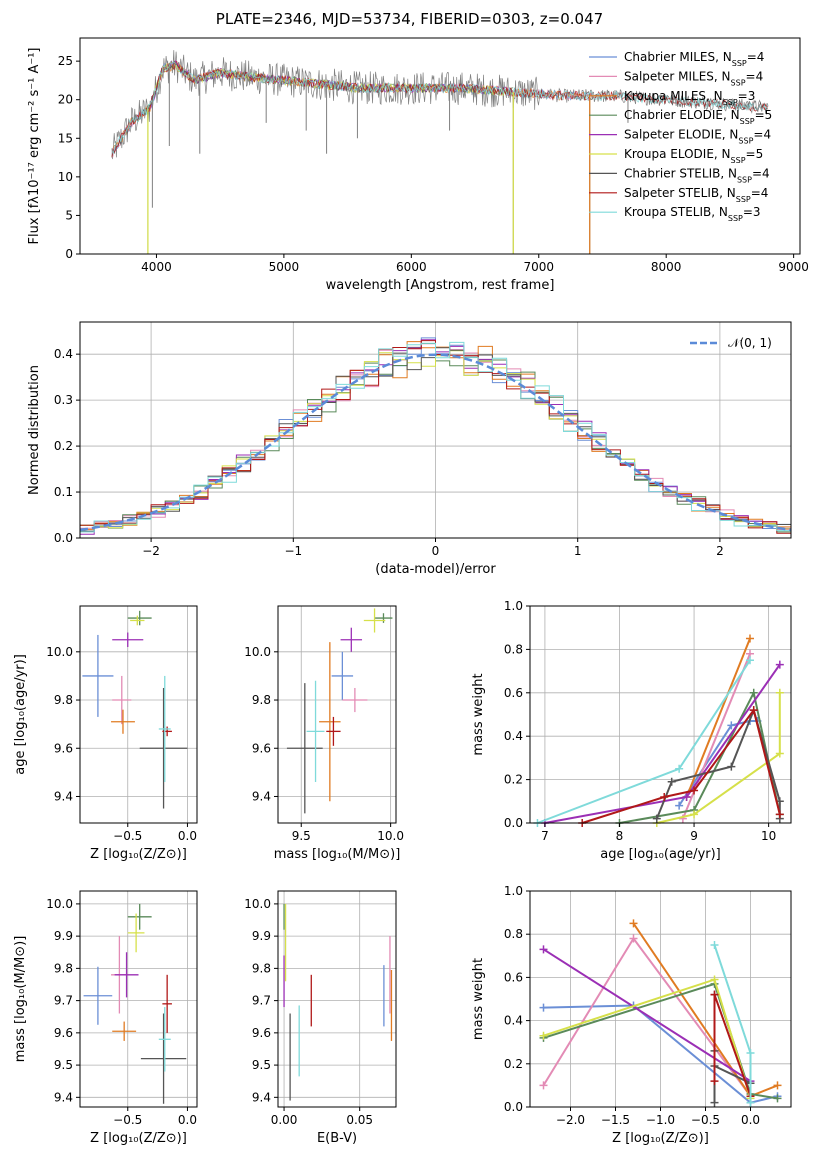 The width and height of the screenshot is (819, 1170). Describe the element at coordinates (63, 538) in the screenshot. I see `y-tick-label: 0.0` at that location.